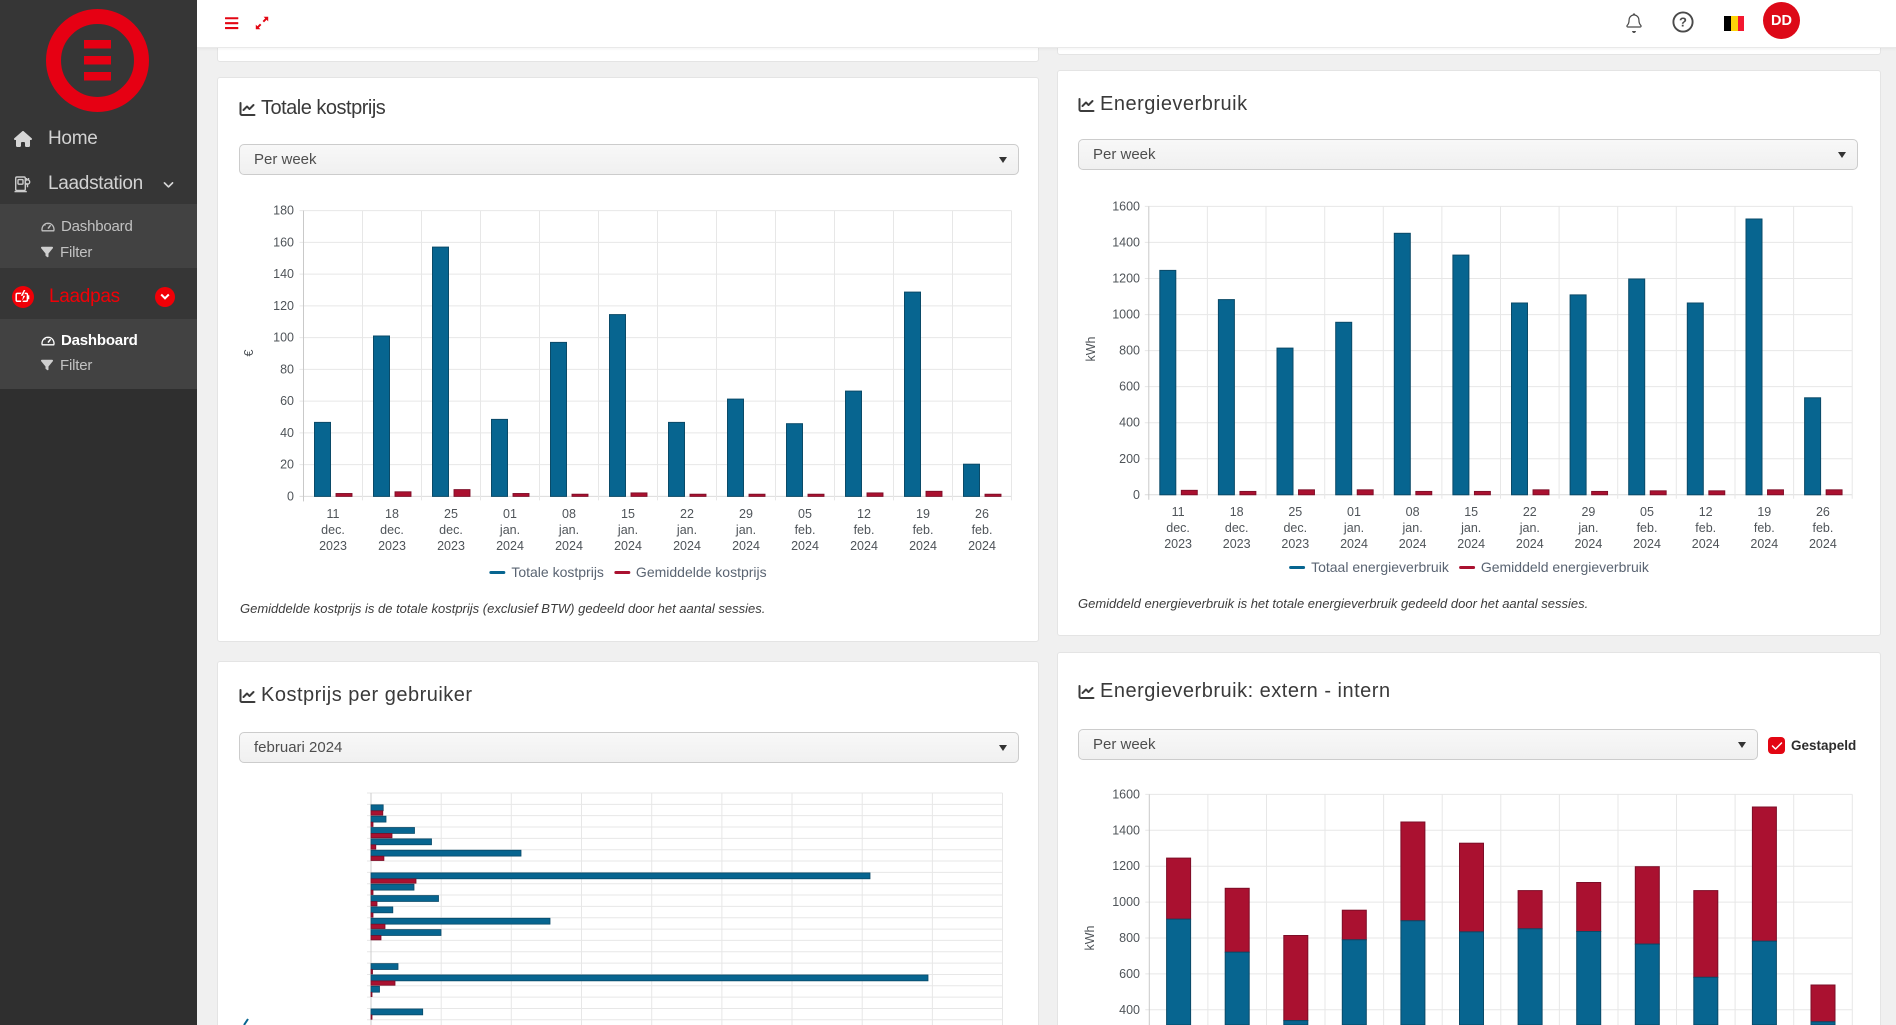 The height and width of the screenshot is (1025, 1896). I want to click on svg-text: 400, so click(1129, 423).